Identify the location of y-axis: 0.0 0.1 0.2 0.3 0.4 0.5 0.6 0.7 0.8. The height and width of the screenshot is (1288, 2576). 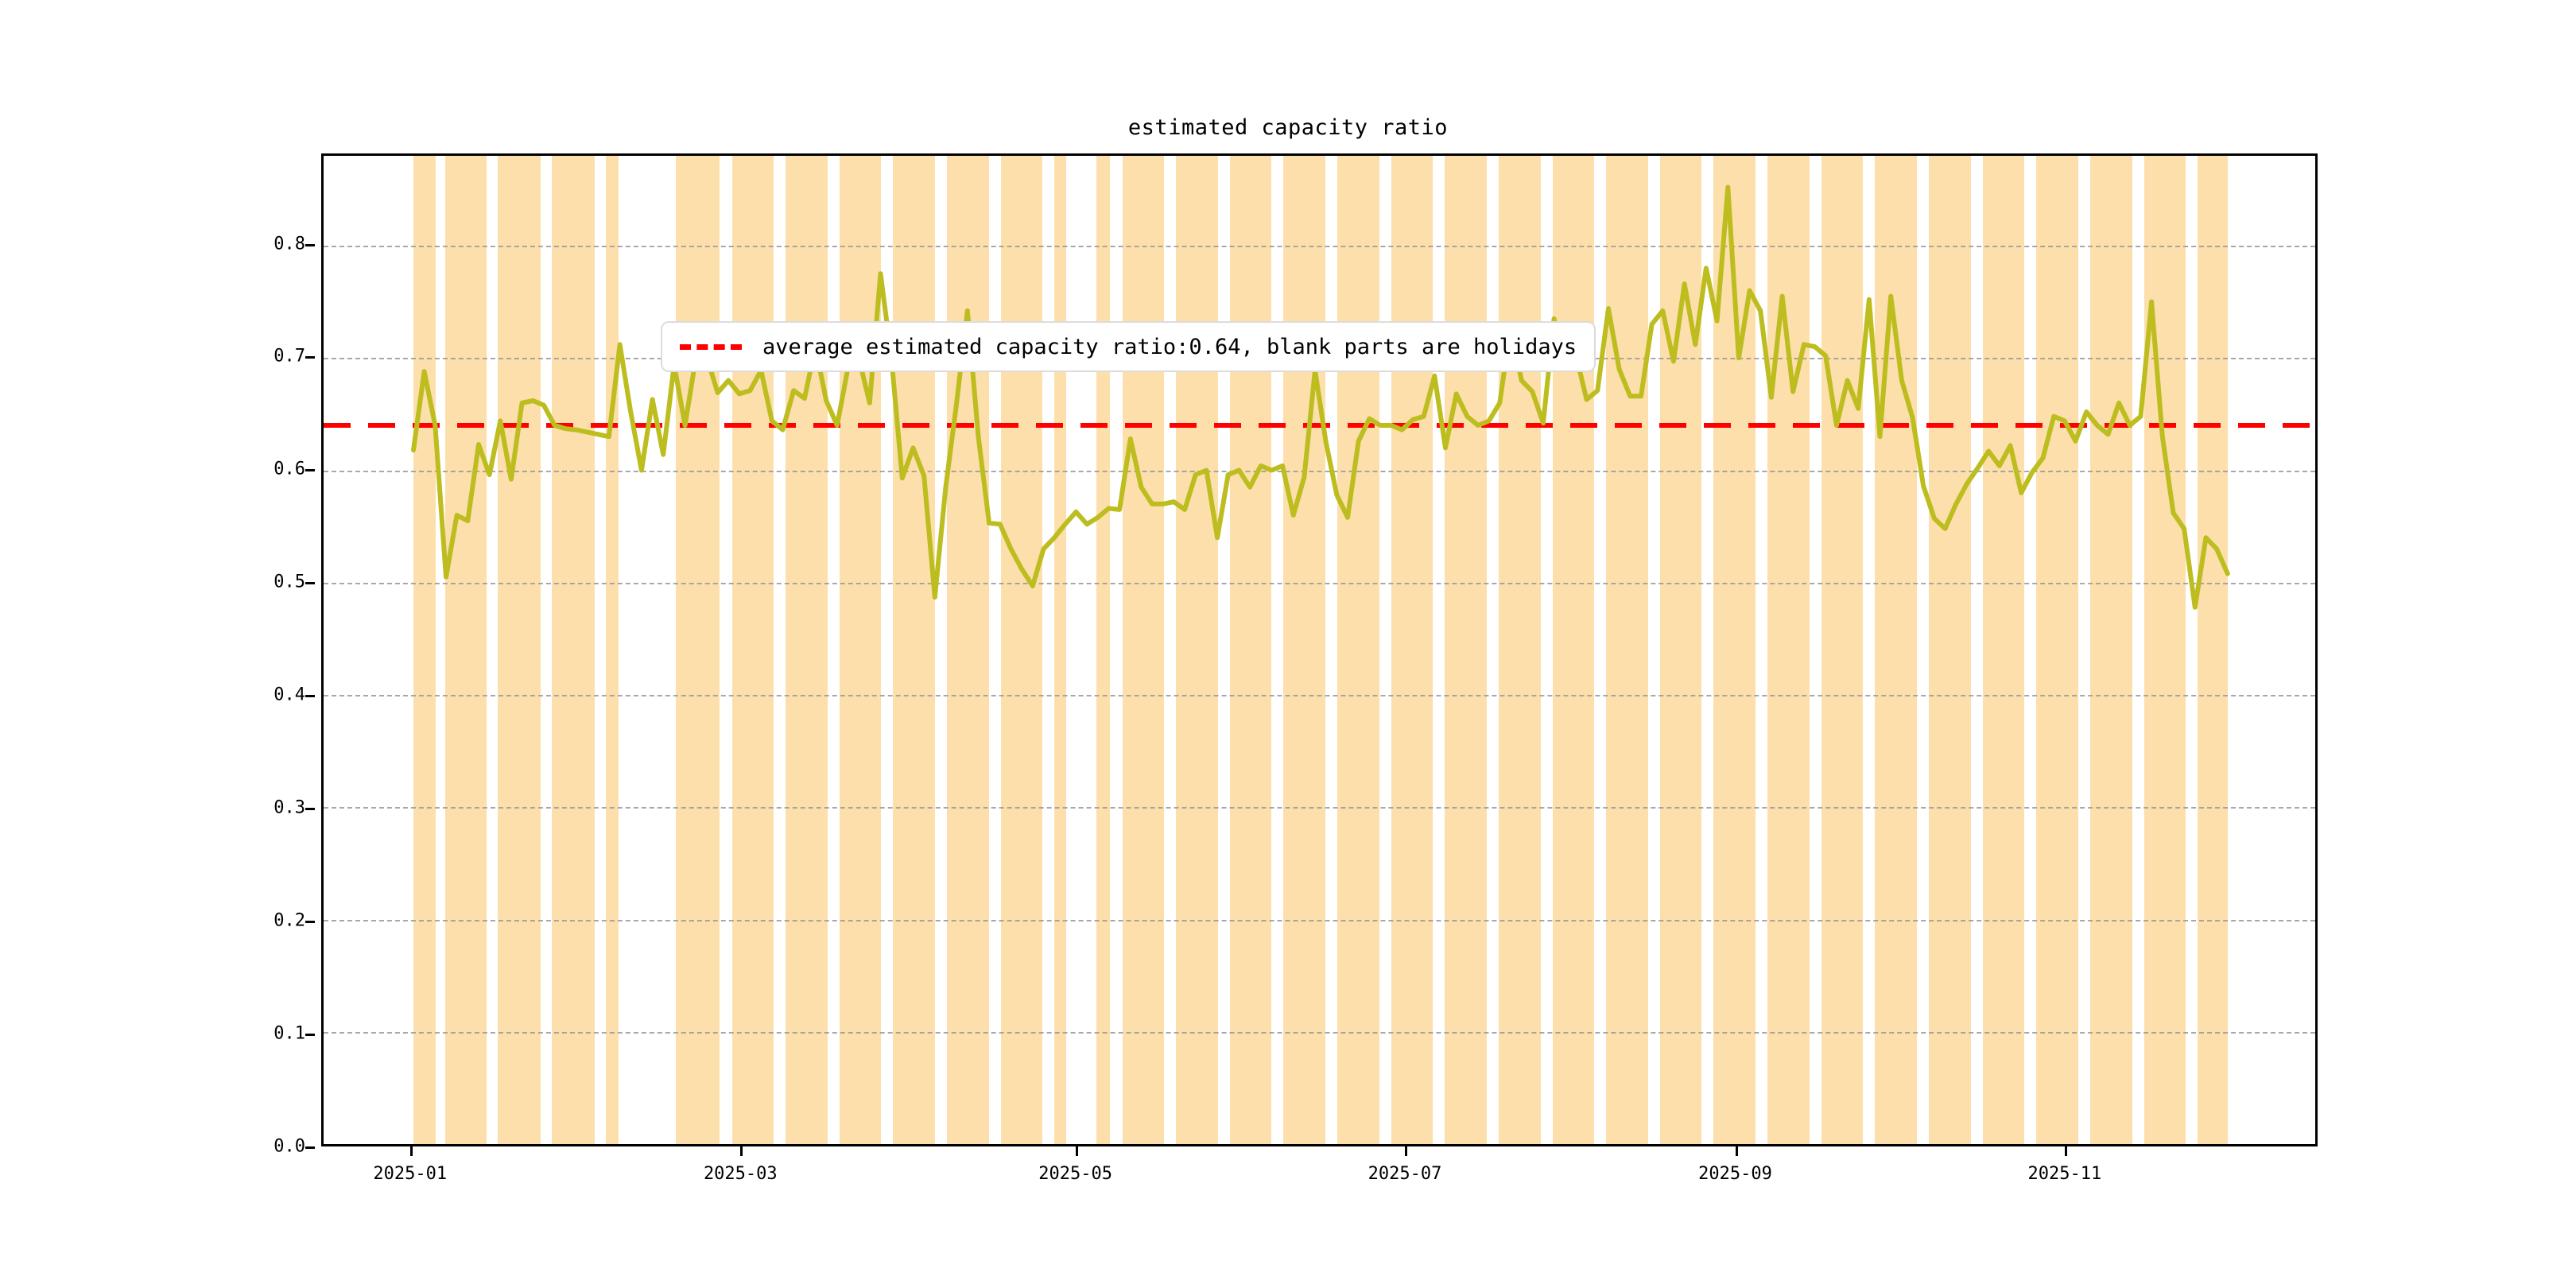
(277, 655).